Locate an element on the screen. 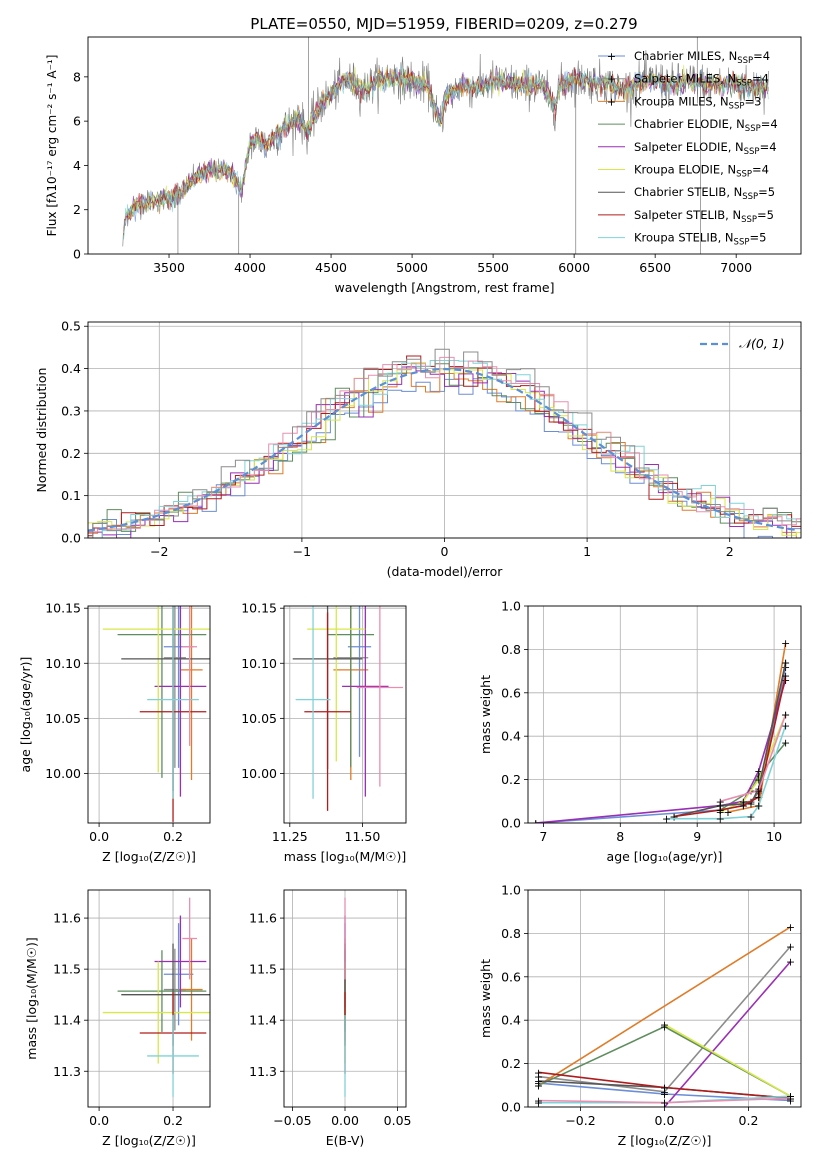 Image resolution: width=819 pixels, height=1170 pixels. x-tick-label: 5000 is located at coordinates (412, 267).